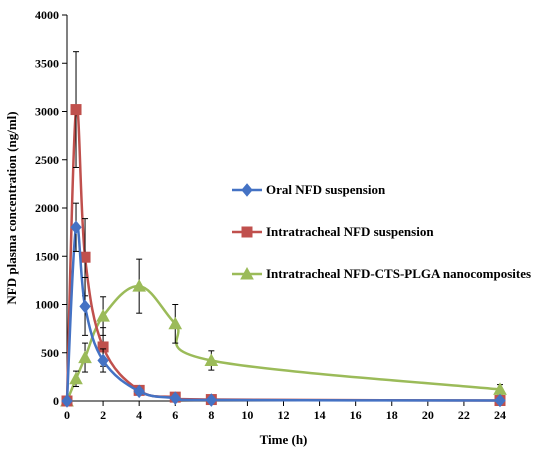 This screenshot has width=550, height=454. Describe the element at coordinates (500, 415) in the screenshot. I see `x-tick-label: 24` at that location.